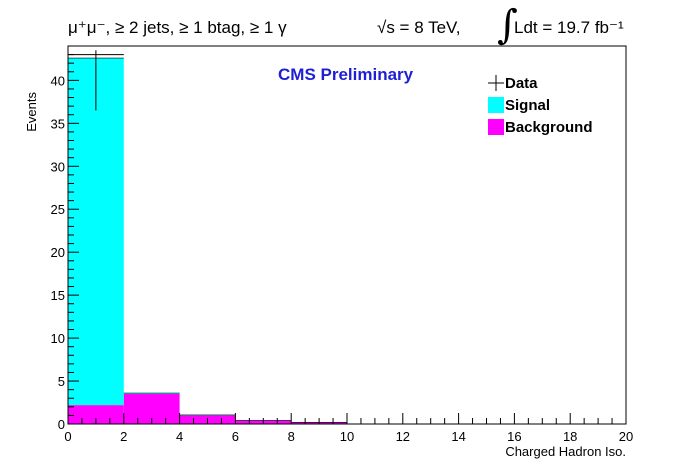 This screenshot has height=472, width=696. I want to click on x-tick-label: 14, so click(458, 436).